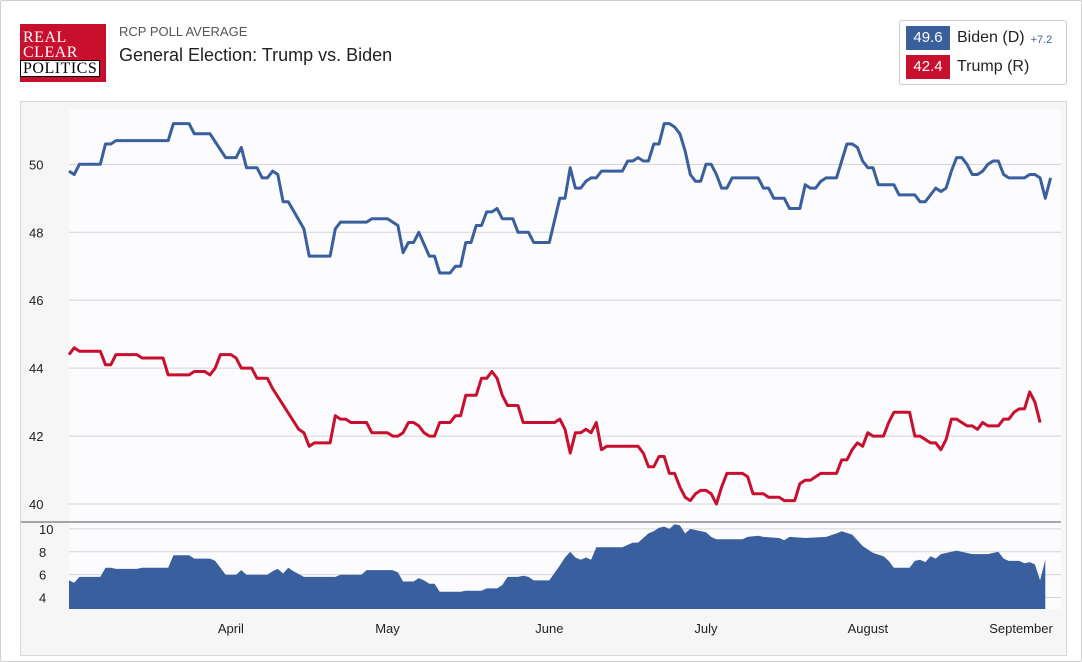  I want to click on logo-word-politics: POLITICS, so click(60, 68).